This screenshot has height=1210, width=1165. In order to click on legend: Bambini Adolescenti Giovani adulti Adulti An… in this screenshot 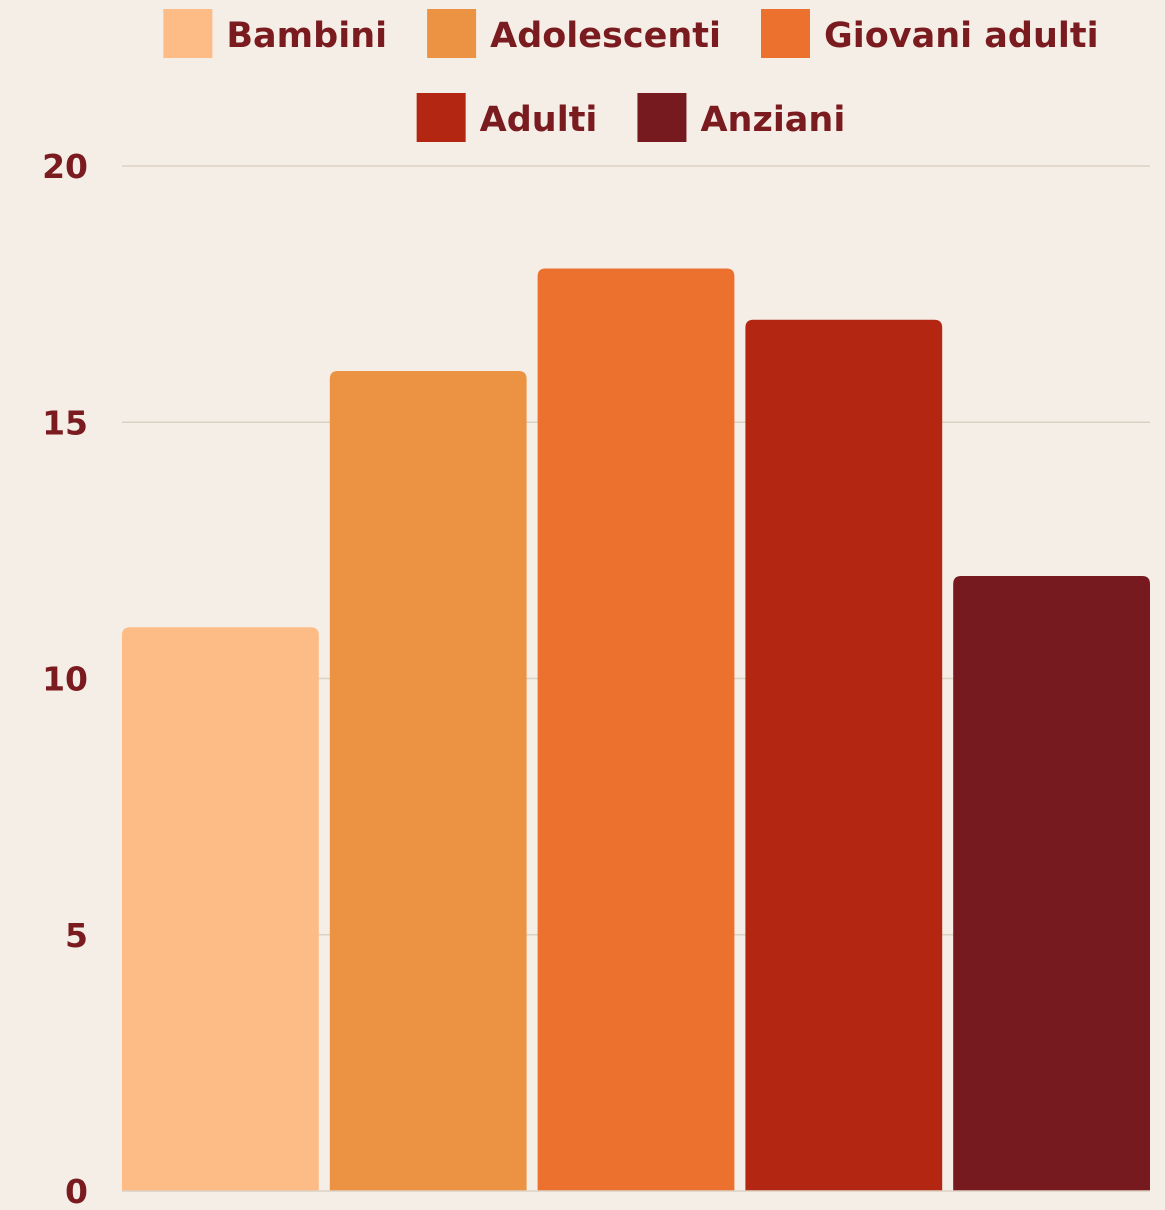, I will do `click(631, 75)`.